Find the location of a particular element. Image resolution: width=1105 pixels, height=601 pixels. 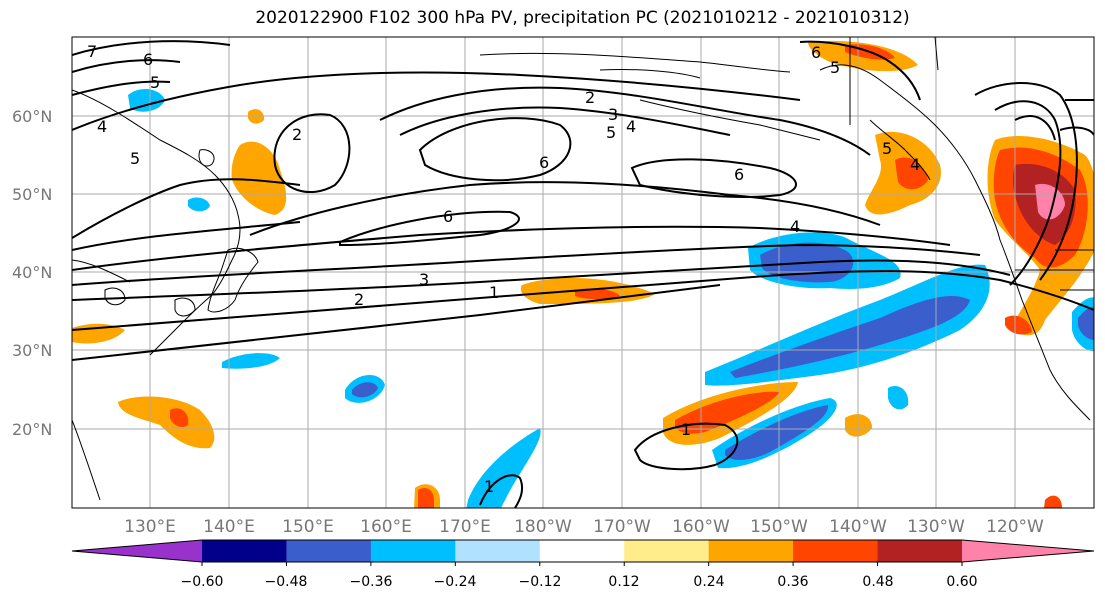

lon-label: 130°W is located at coordinates (936, 527).